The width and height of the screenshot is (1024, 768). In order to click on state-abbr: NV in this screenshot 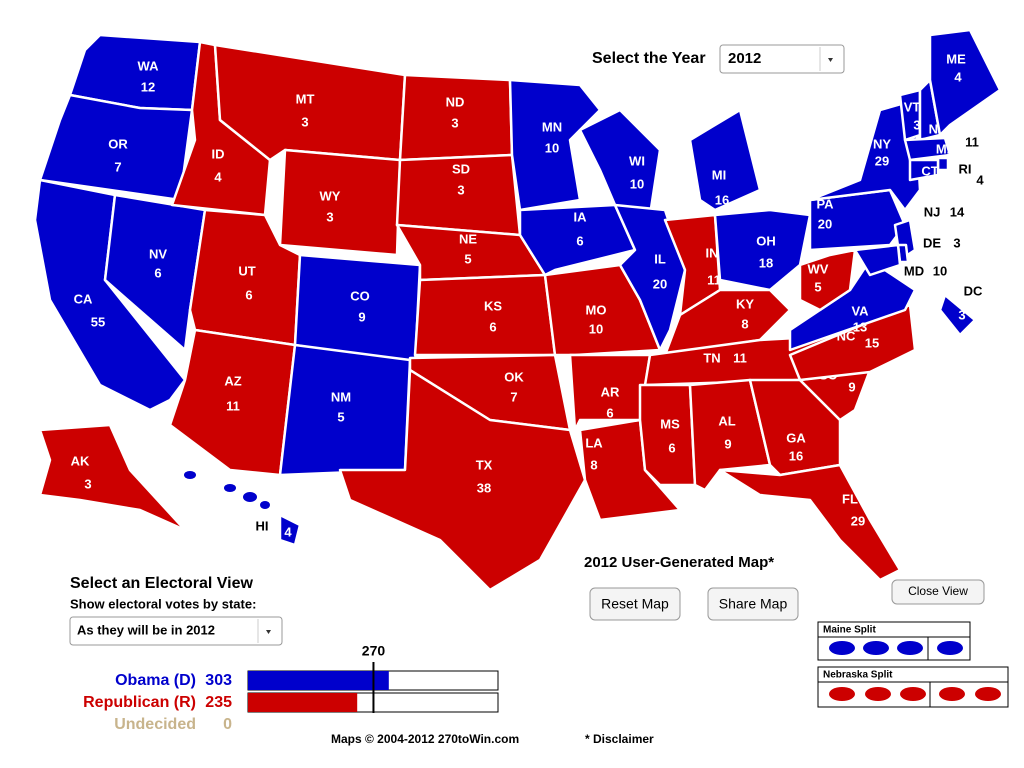, I will do `click(158, 253)`.